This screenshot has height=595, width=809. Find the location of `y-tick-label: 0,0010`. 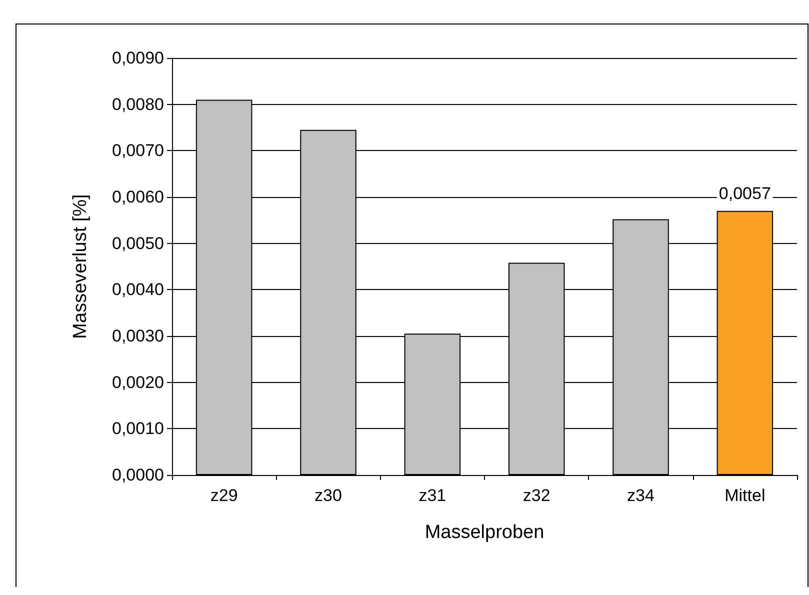

y-tick-label: 0,0010 is located at coordinates (138, 428).